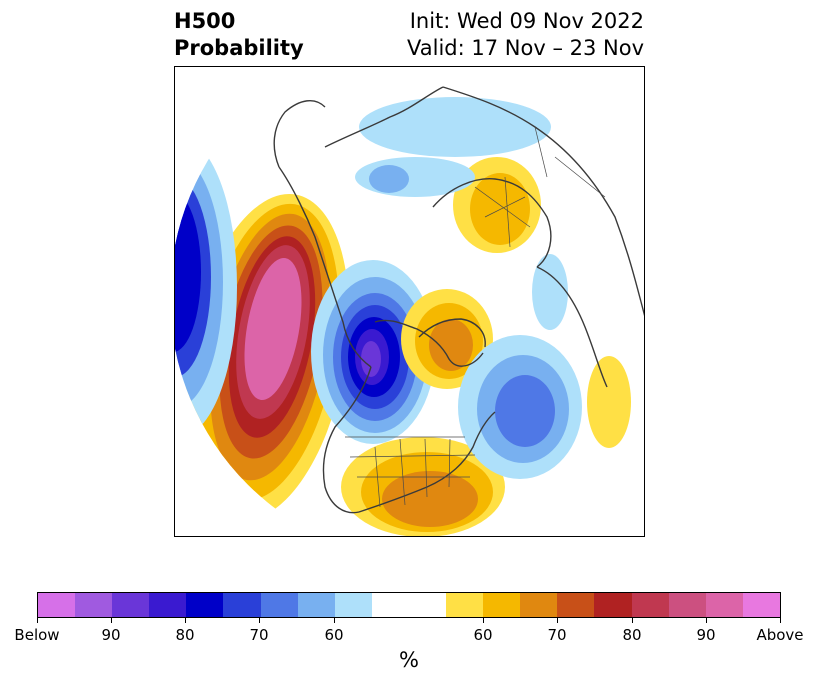  Describe the element at coordinates (525, 48) in the screenshot. I see `valid-range: Valid: 17 Nov – 23 Nov` at that location.